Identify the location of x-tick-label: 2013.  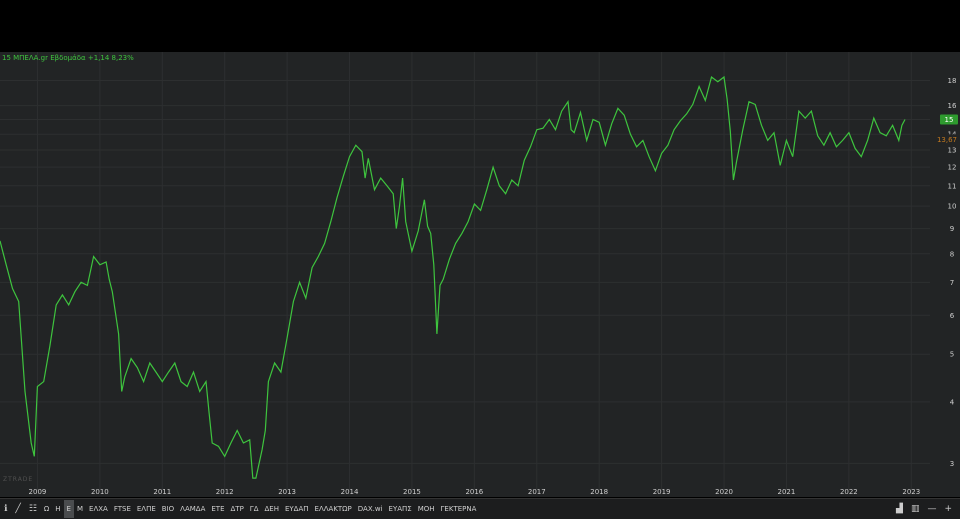
(287, 492).